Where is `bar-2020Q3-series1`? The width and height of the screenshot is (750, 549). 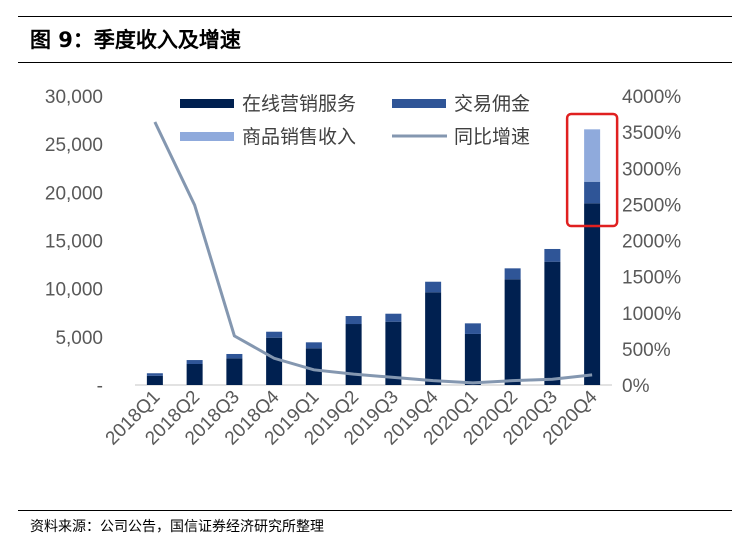
bar-2020Q3-series1 is located at coordinates (552, 255).